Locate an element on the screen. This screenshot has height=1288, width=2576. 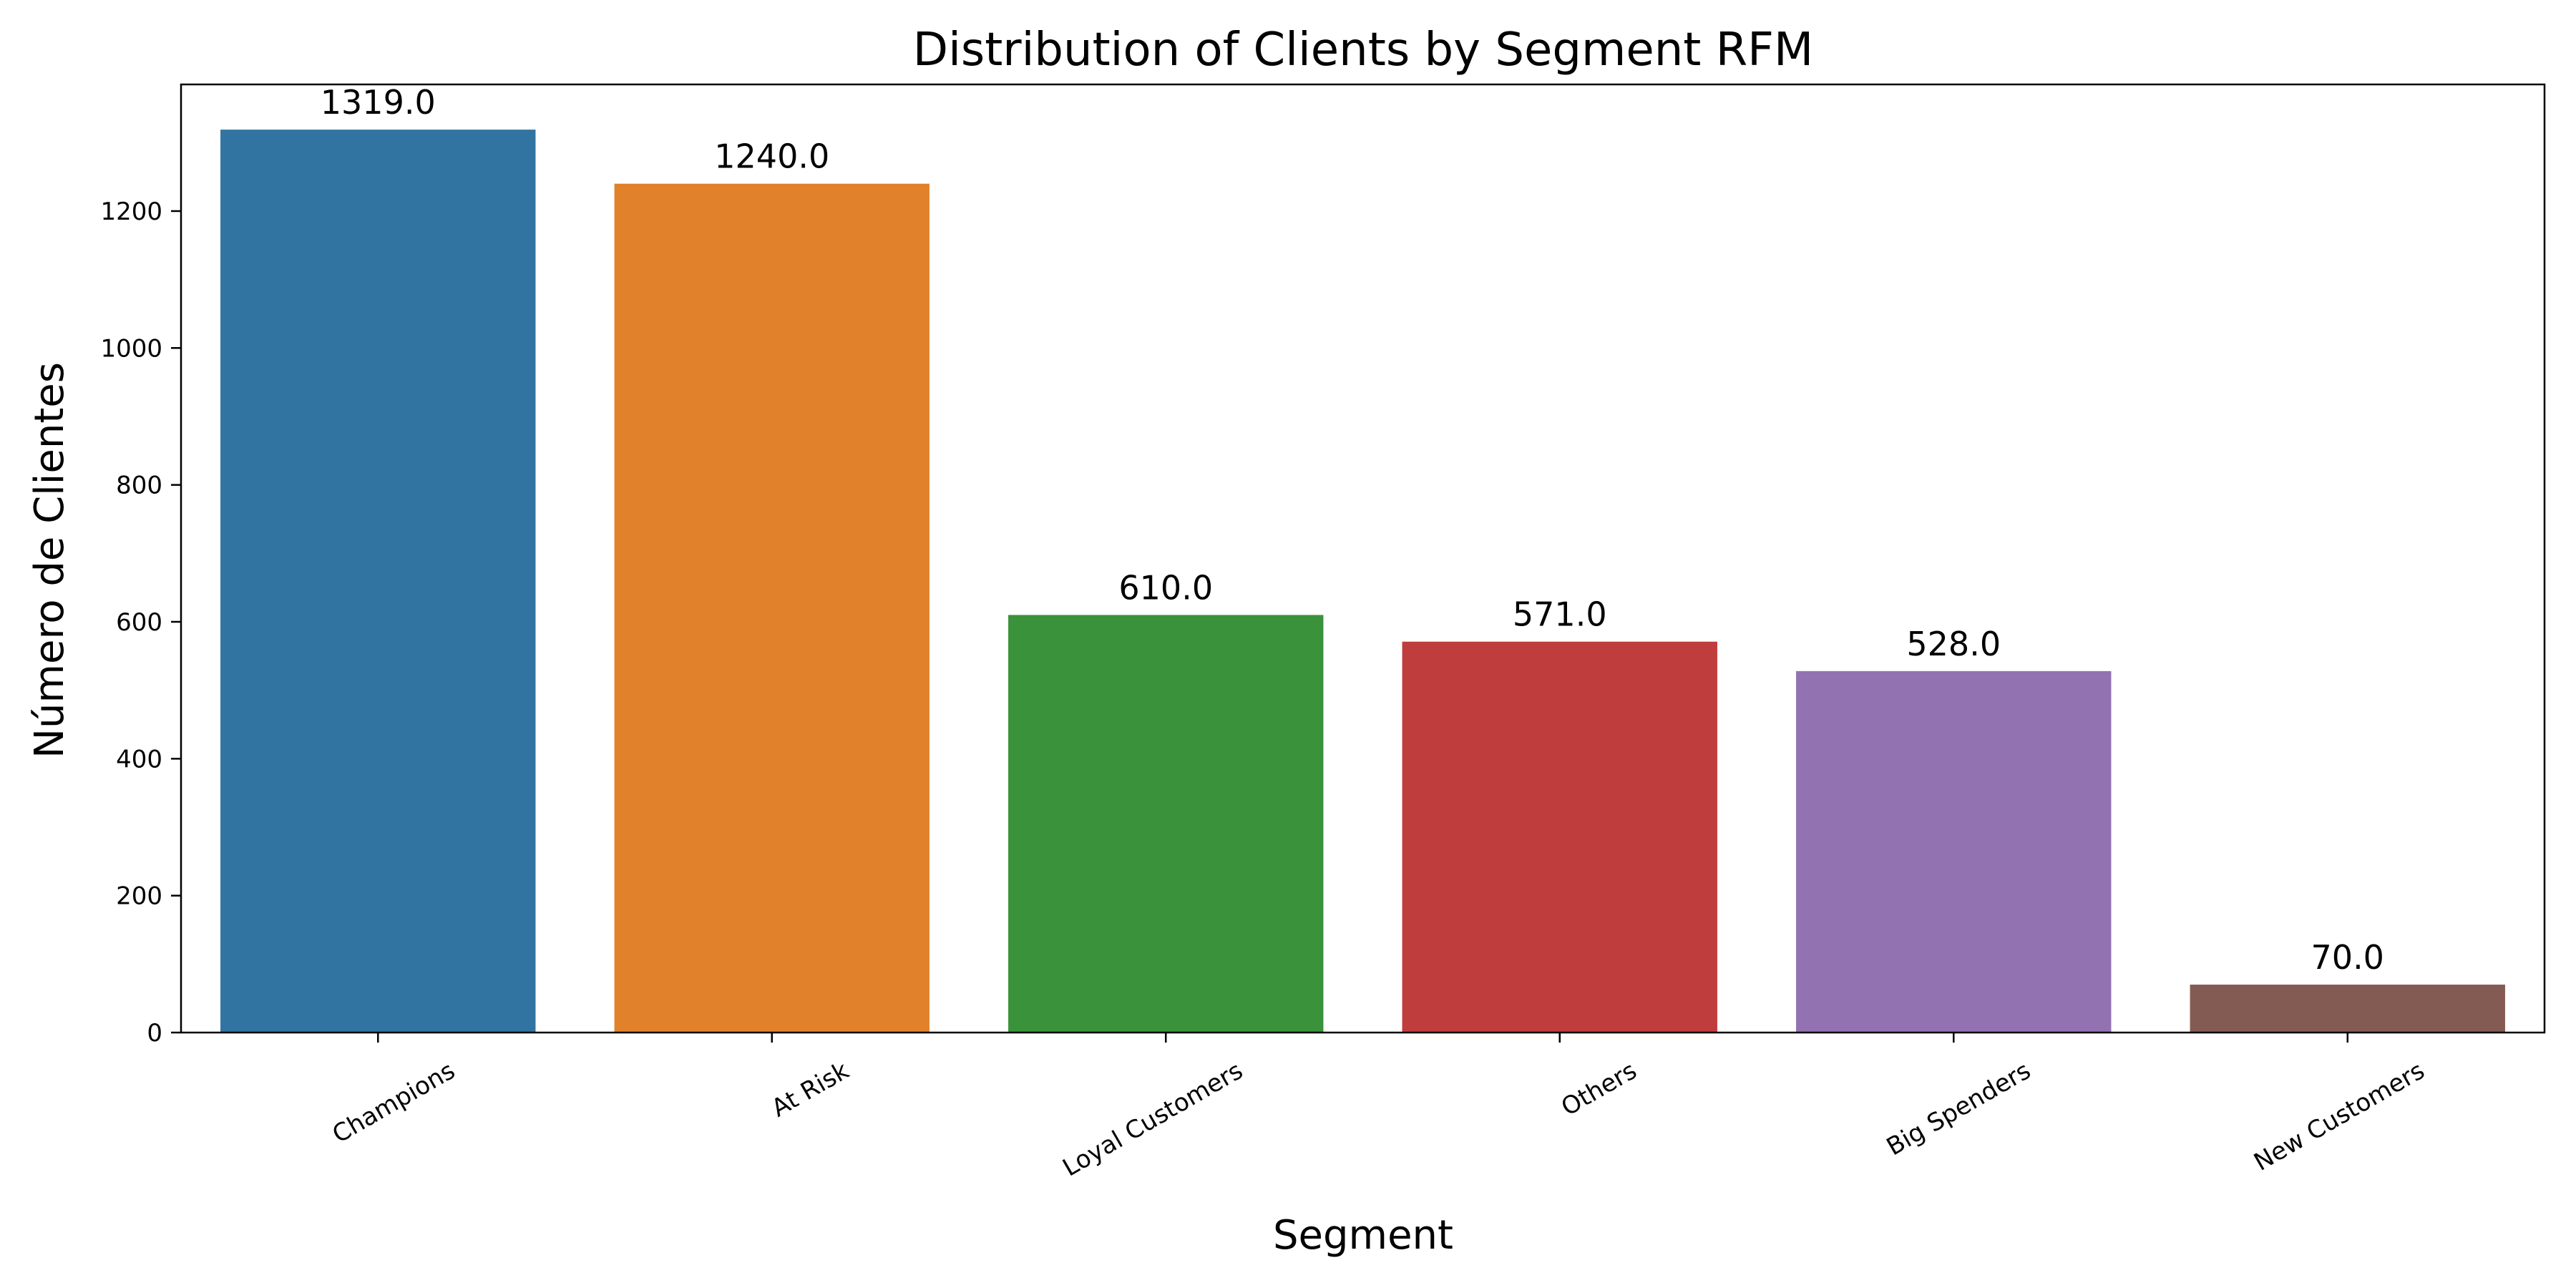
data-label: 528.0 is located at coordinates (1953, 644).